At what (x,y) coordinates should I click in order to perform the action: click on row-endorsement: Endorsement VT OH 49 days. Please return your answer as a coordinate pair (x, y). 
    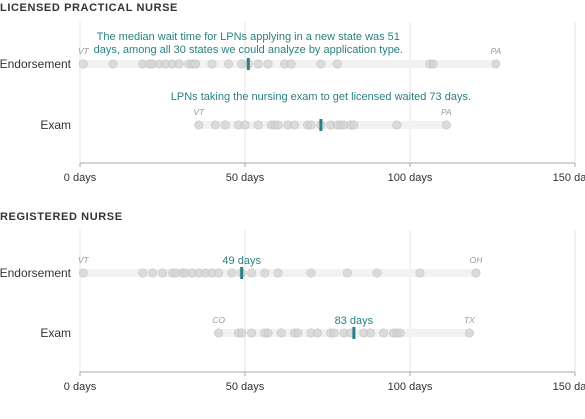
    Looking at the image, I should click on (241, 267).